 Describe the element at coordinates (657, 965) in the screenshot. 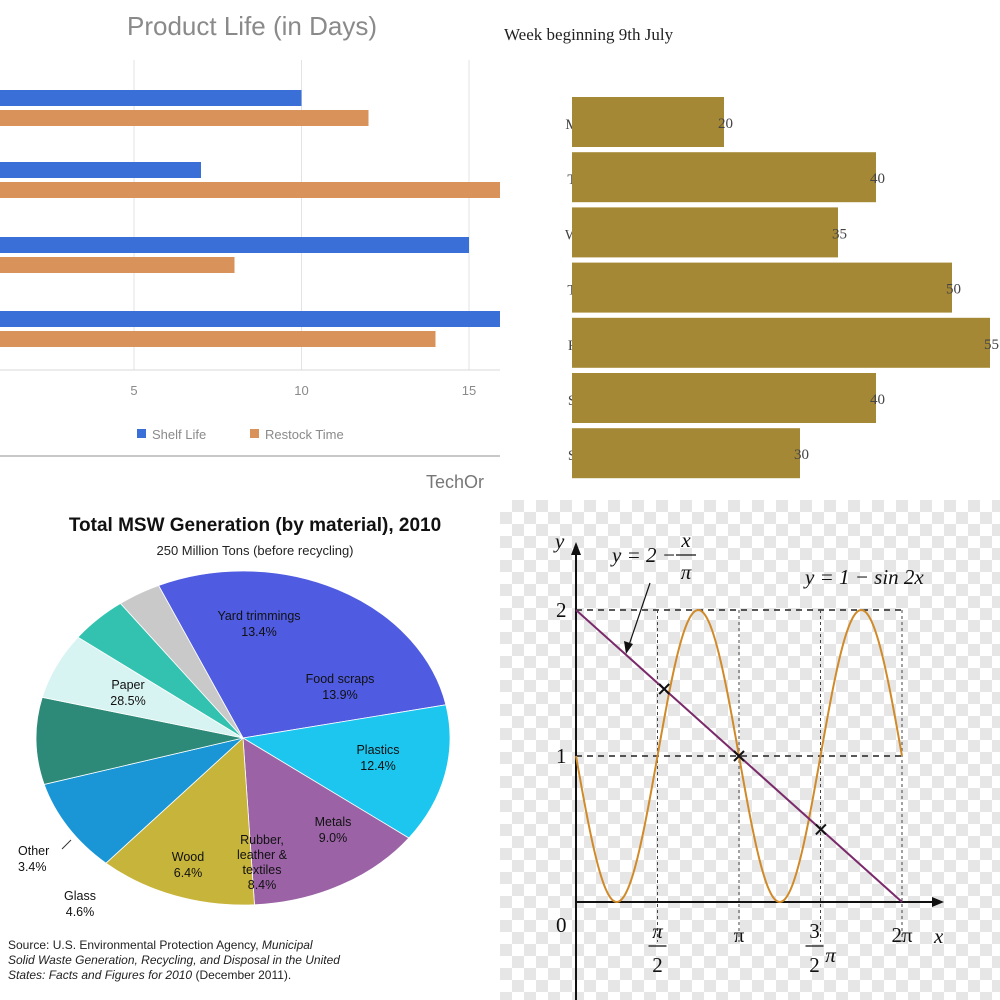

I see `x-tick-label-pi-half-den: 2` at that location.